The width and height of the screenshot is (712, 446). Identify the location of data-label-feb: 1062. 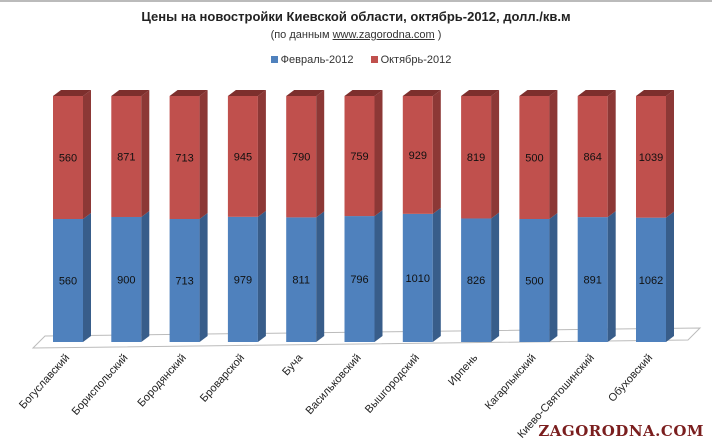
(651, 281).